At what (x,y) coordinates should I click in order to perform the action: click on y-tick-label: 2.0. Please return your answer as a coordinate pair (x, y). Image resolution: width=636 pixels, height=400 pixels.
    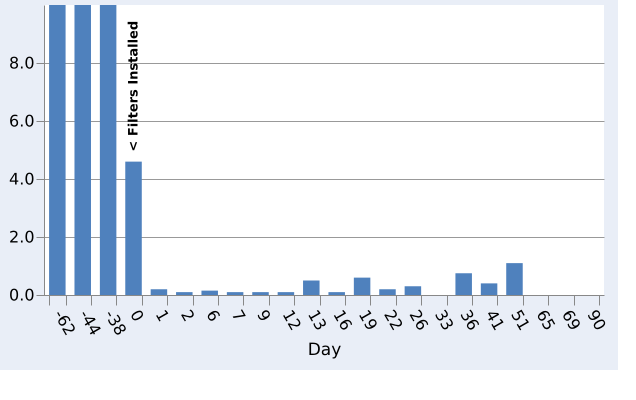
    Looking at the image, I should click on (21, 237).